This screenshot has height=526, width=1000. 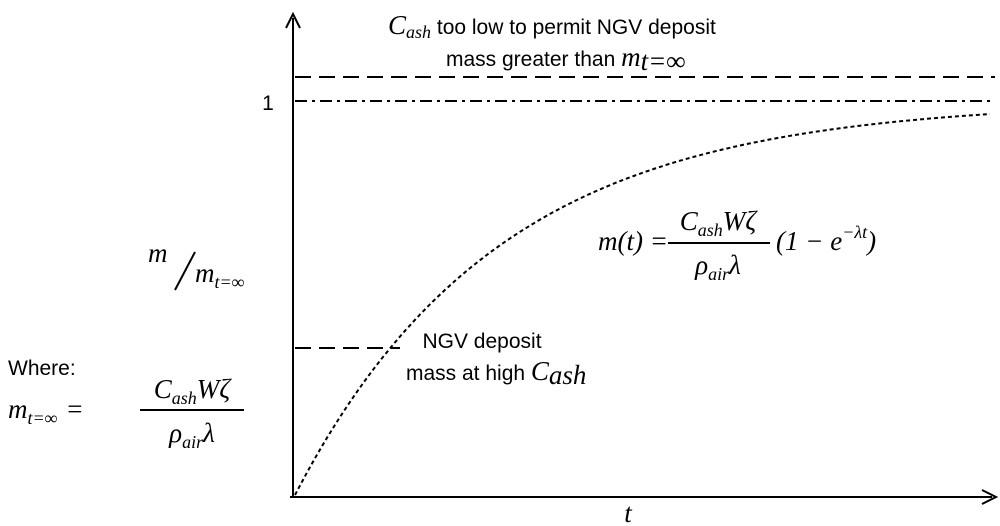 I want to click on x-axis-label: t, so click(x=628, y=512).